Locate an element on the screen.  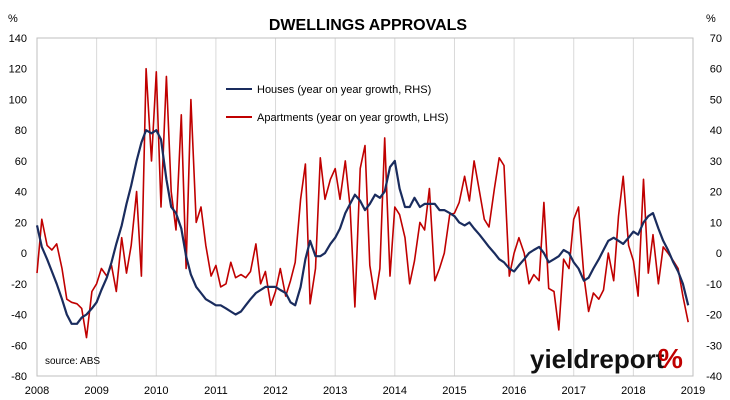
left-tick-label: -60 is located at coordinates (19, 346).